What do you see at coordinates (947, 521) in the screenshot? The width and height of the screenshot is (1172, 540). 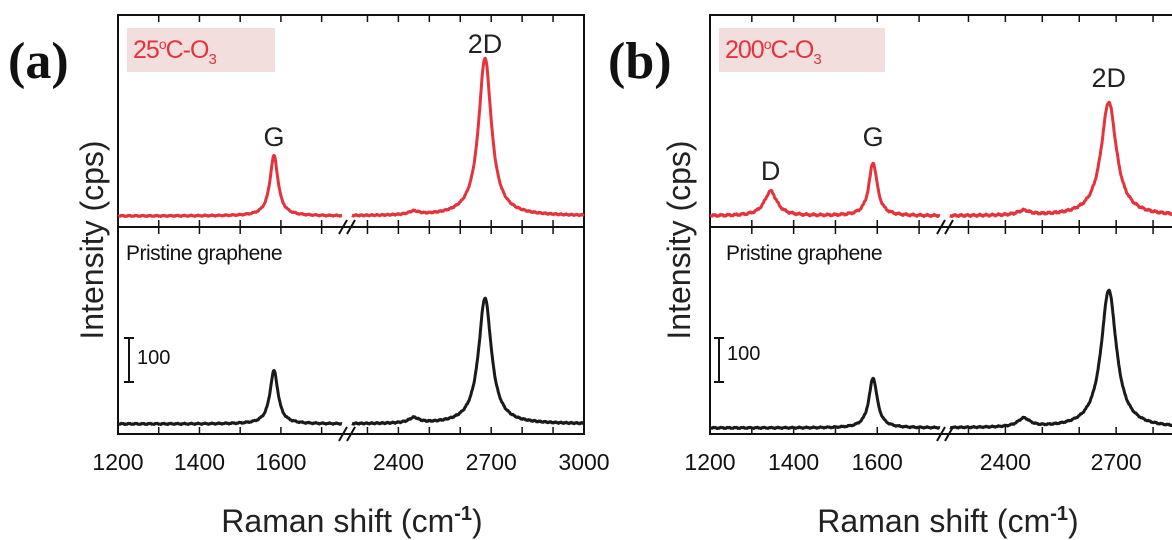 I see `panel-b-x-axis-label: Raman shift (cm-1)` at bounding box center [947, 521].